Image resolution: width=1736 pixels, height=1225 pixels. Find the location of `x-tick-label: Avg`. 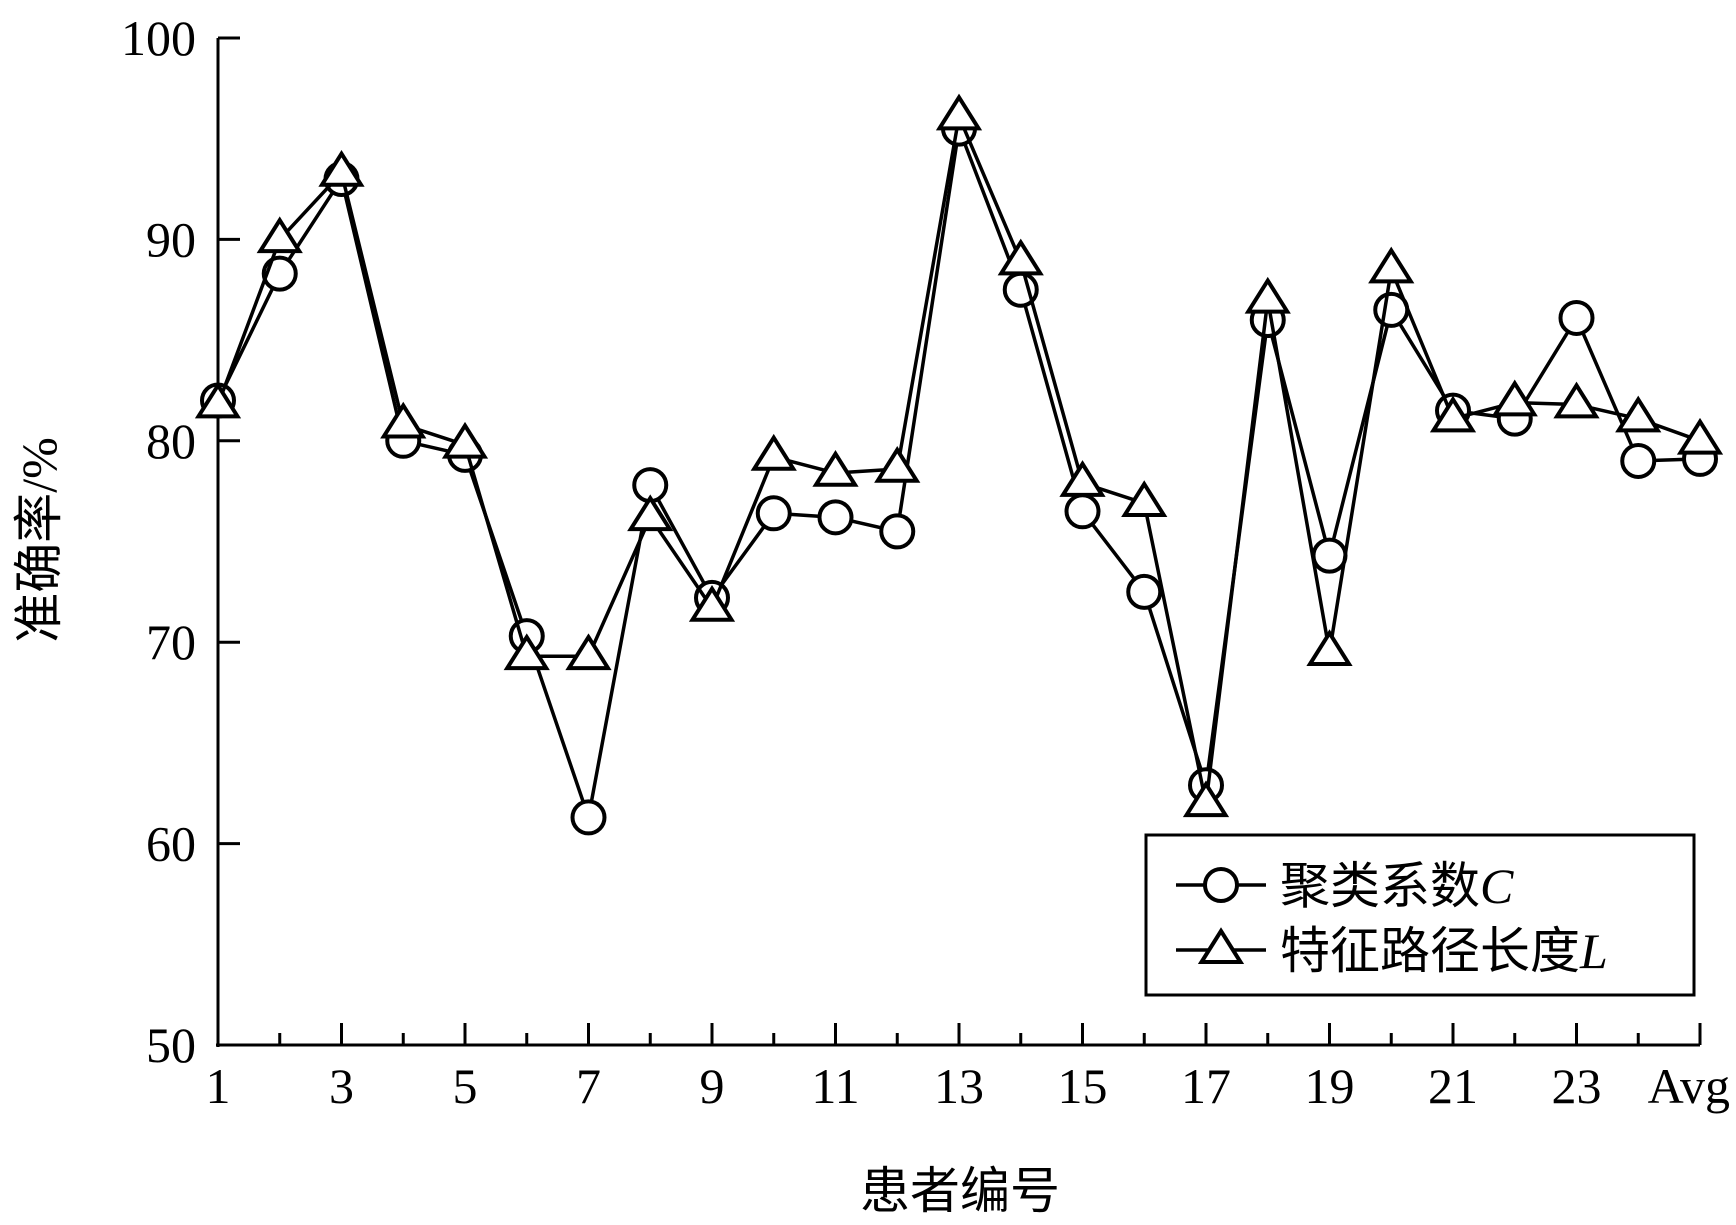

x-tick-label: Avg is located at coordinates (1689, 1086).